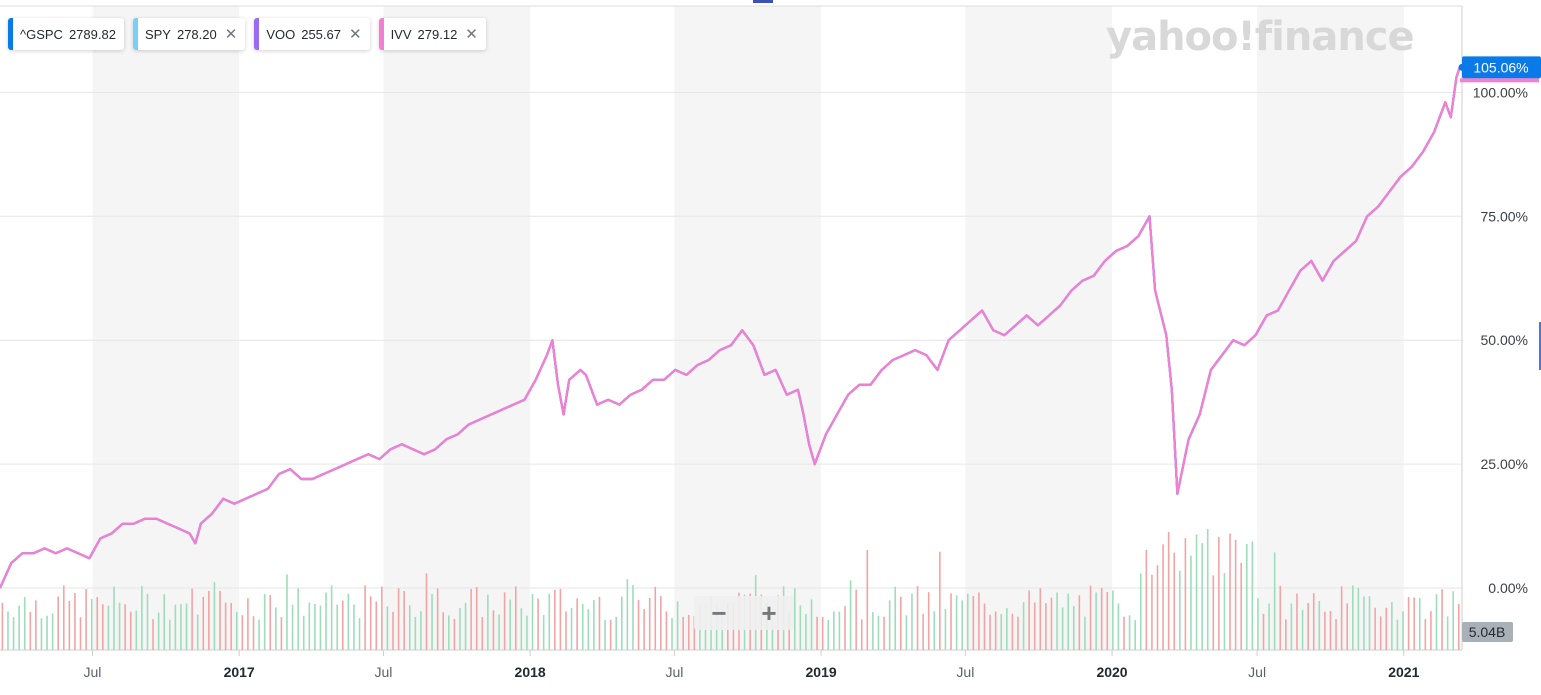 Image resolution: width=1541 pixels, height=695 pixels. Describe the element at coordinates (281, 34) in the screenshot. I see `legend-symbol: VOO` at that location.